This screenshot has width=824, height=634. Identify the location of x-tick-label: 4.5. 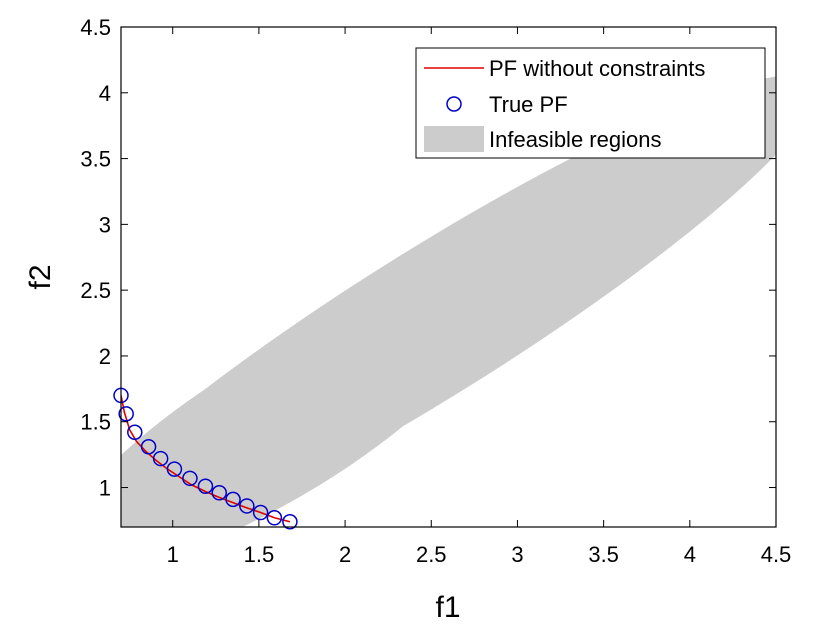
(776, 554).